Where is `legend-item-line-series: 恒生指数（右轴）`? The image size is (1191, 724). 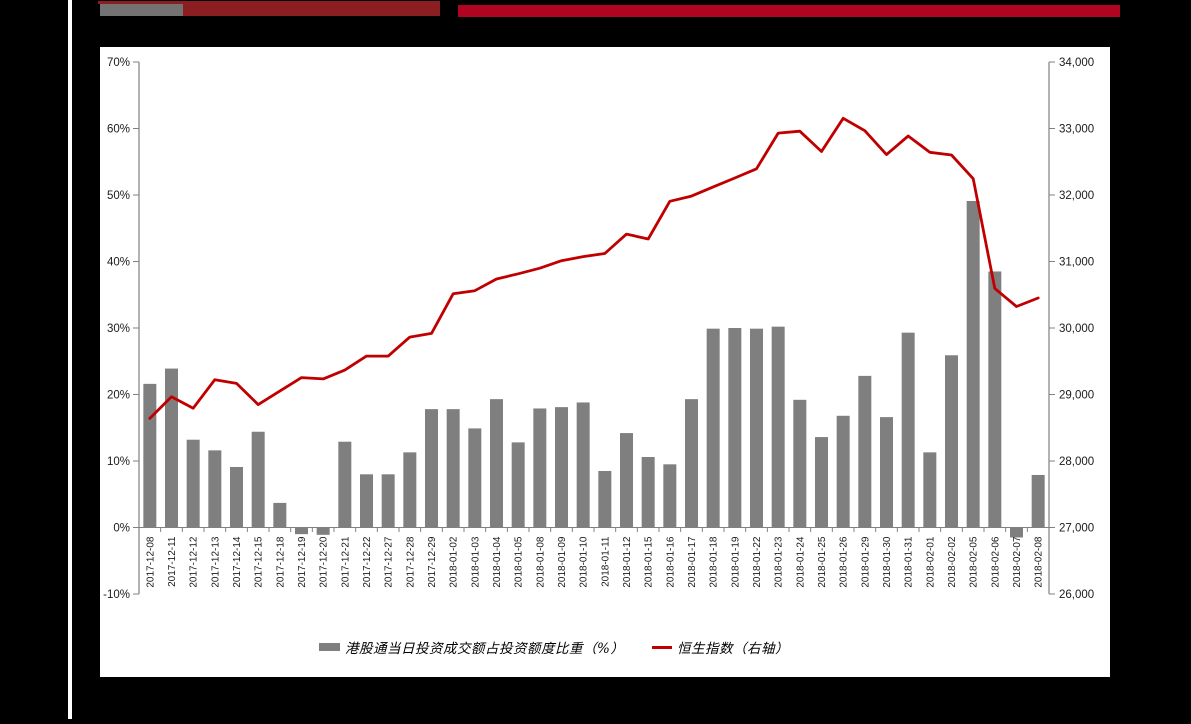
legend-item-line-series: 恒生指数（右轴） is located at coordinates (720, 647).